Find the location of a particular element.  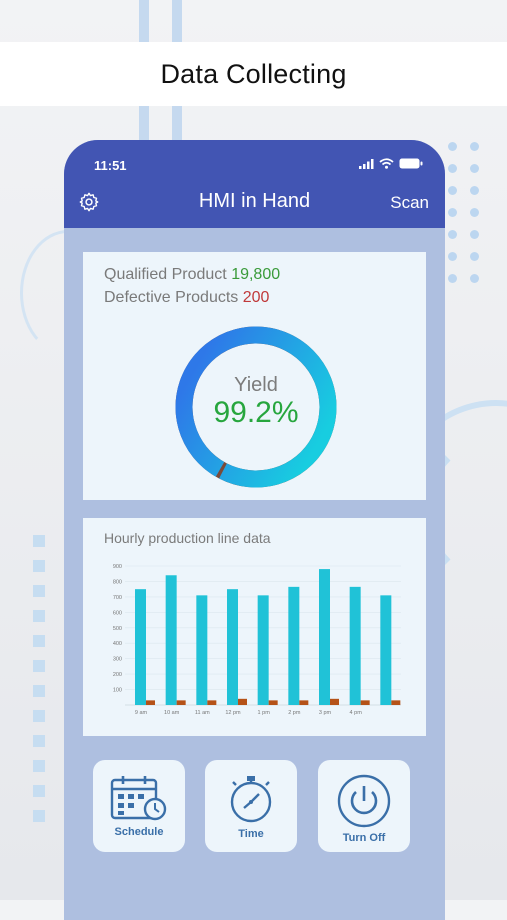

battery-icon is located at coordinates (411, 163).